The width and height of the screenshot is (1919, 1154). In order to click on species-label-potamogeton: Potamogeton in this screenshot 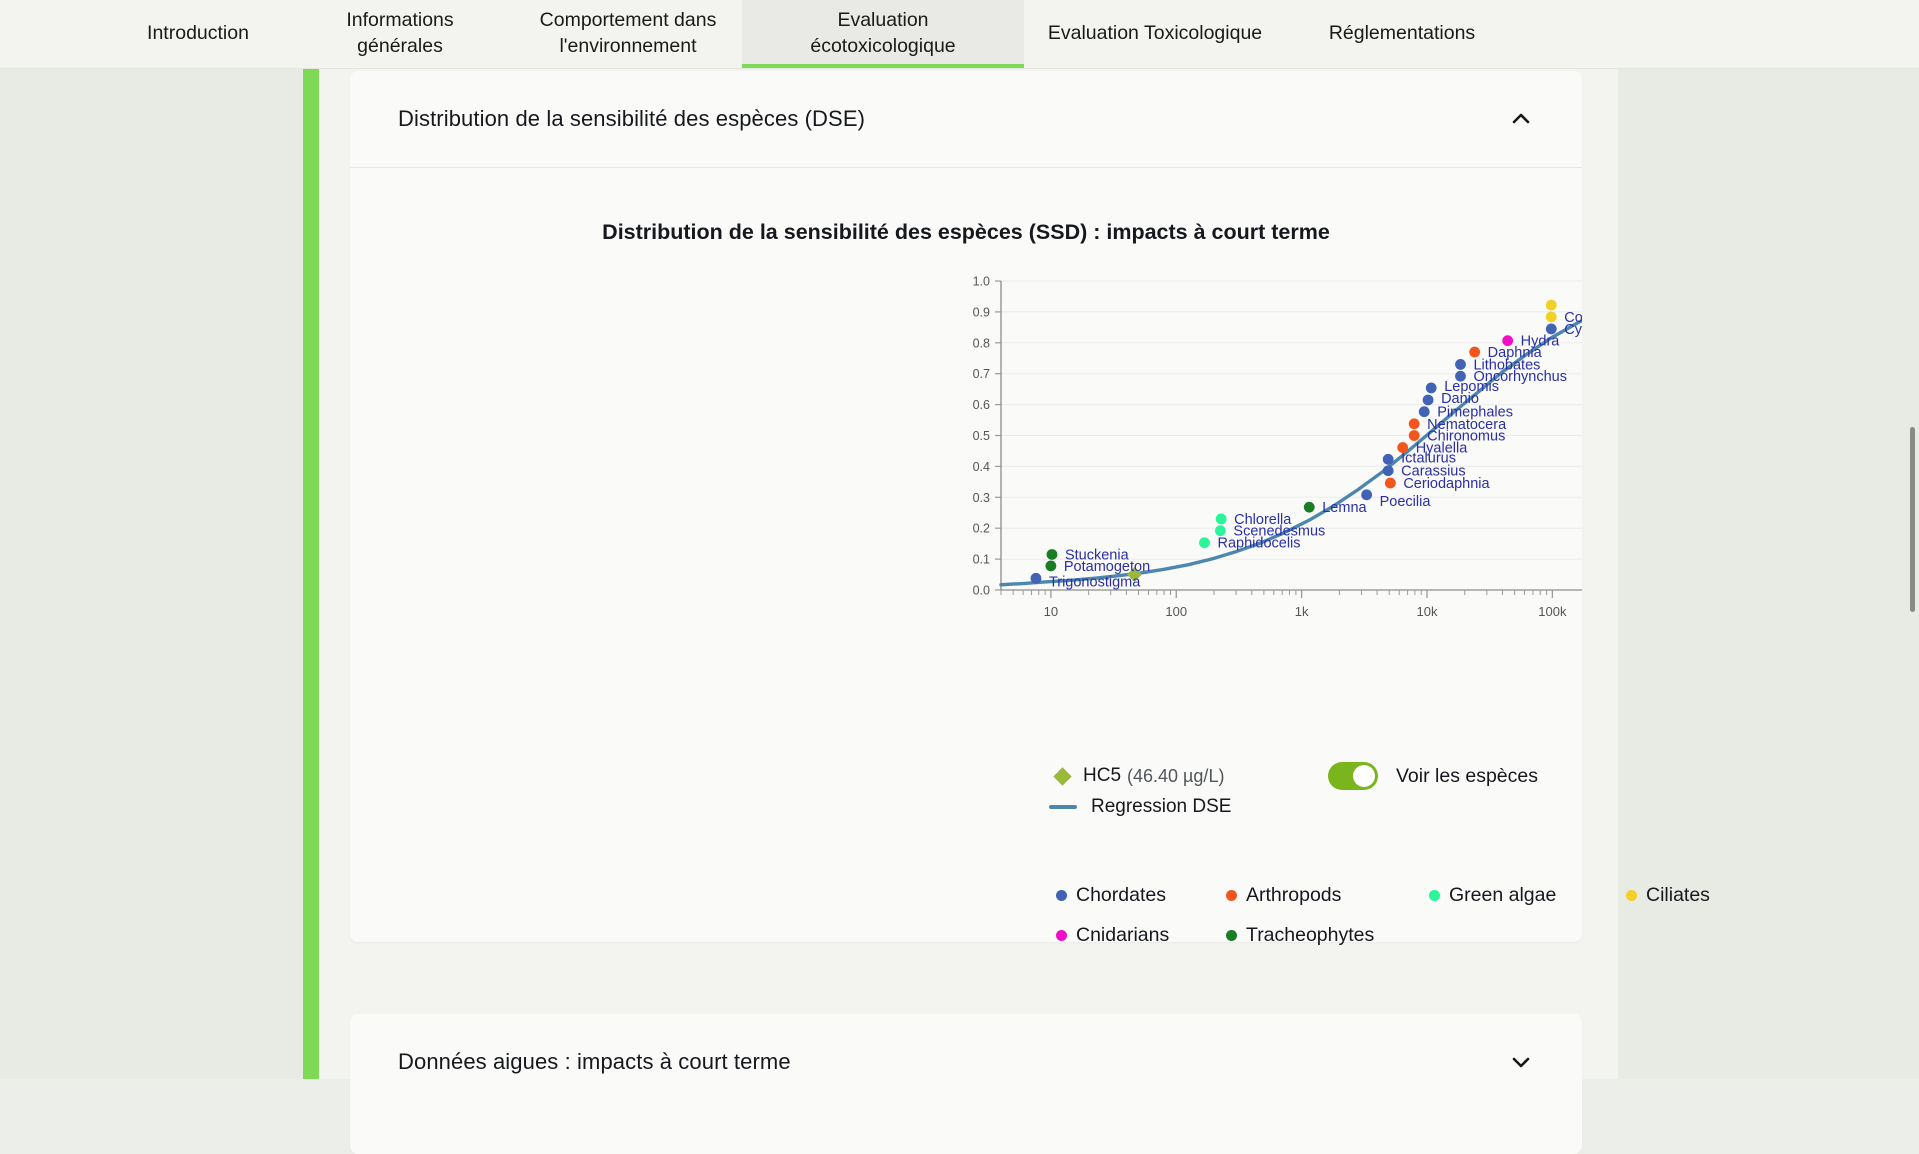, I will do `click(1107, 567)`.